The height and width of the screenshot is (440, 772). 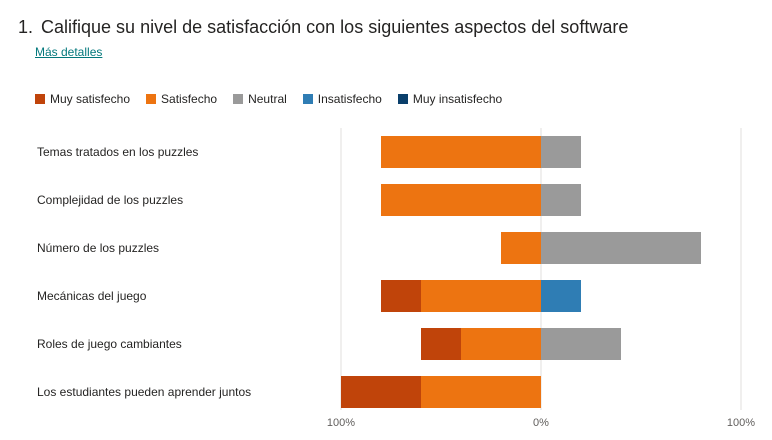 I want to click on legend-label: Muy satisfecho, so click(x=90, y=99).